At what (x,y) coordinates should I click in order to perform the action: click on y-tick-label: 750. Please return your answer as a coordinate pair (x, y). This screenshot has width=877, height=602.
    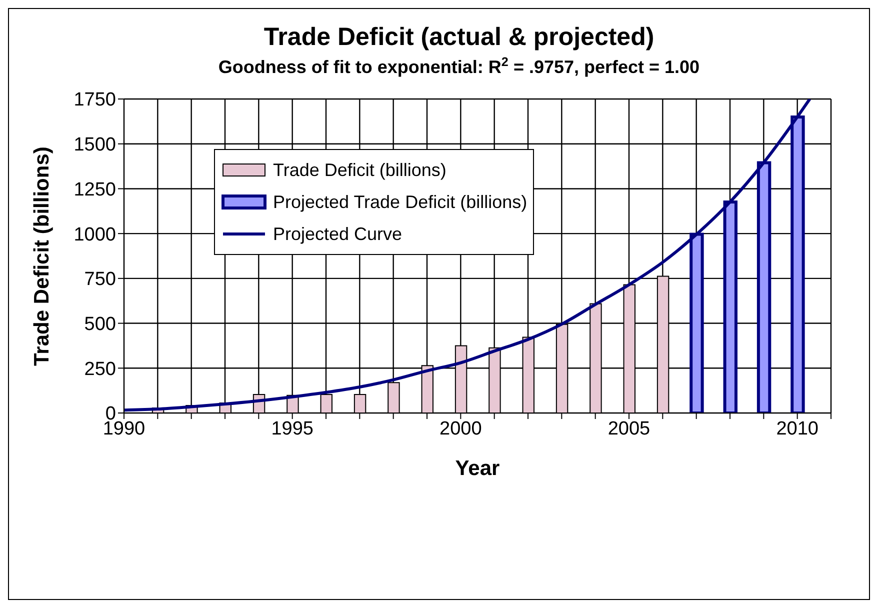
    Looking at the image, I should click on (100, 279).